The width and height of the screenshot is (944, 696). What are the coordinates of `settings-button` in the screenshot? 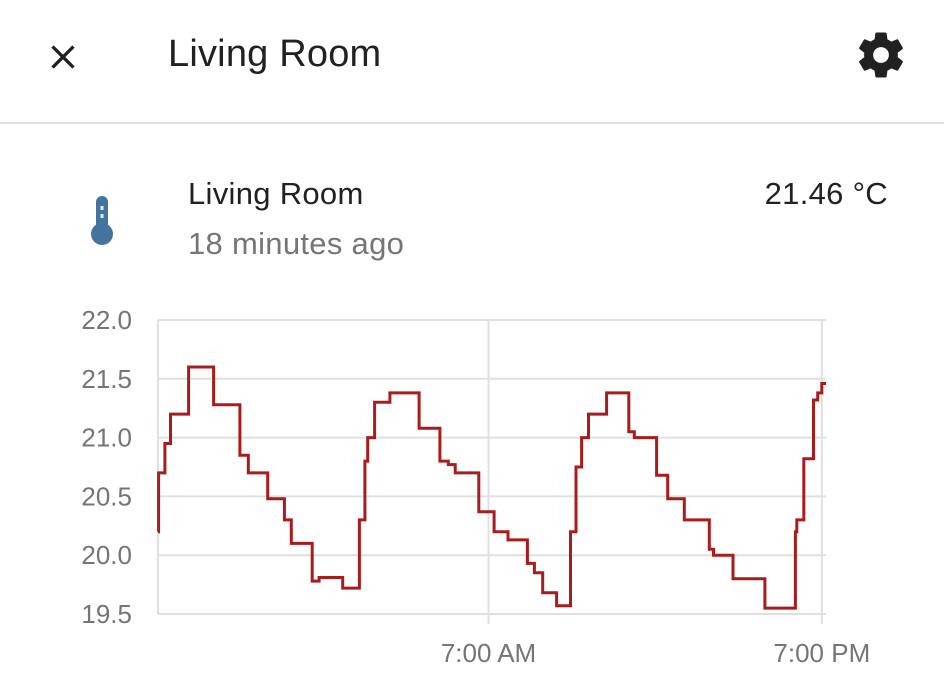 It's located at (881, 55).